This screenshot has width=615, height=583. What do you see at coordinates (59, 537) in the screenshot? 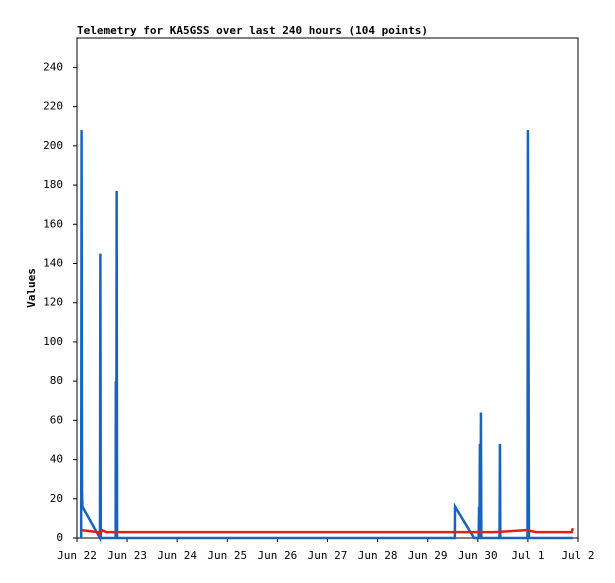
I see `y-tick-label: 0` at bounding box center [59, 537].